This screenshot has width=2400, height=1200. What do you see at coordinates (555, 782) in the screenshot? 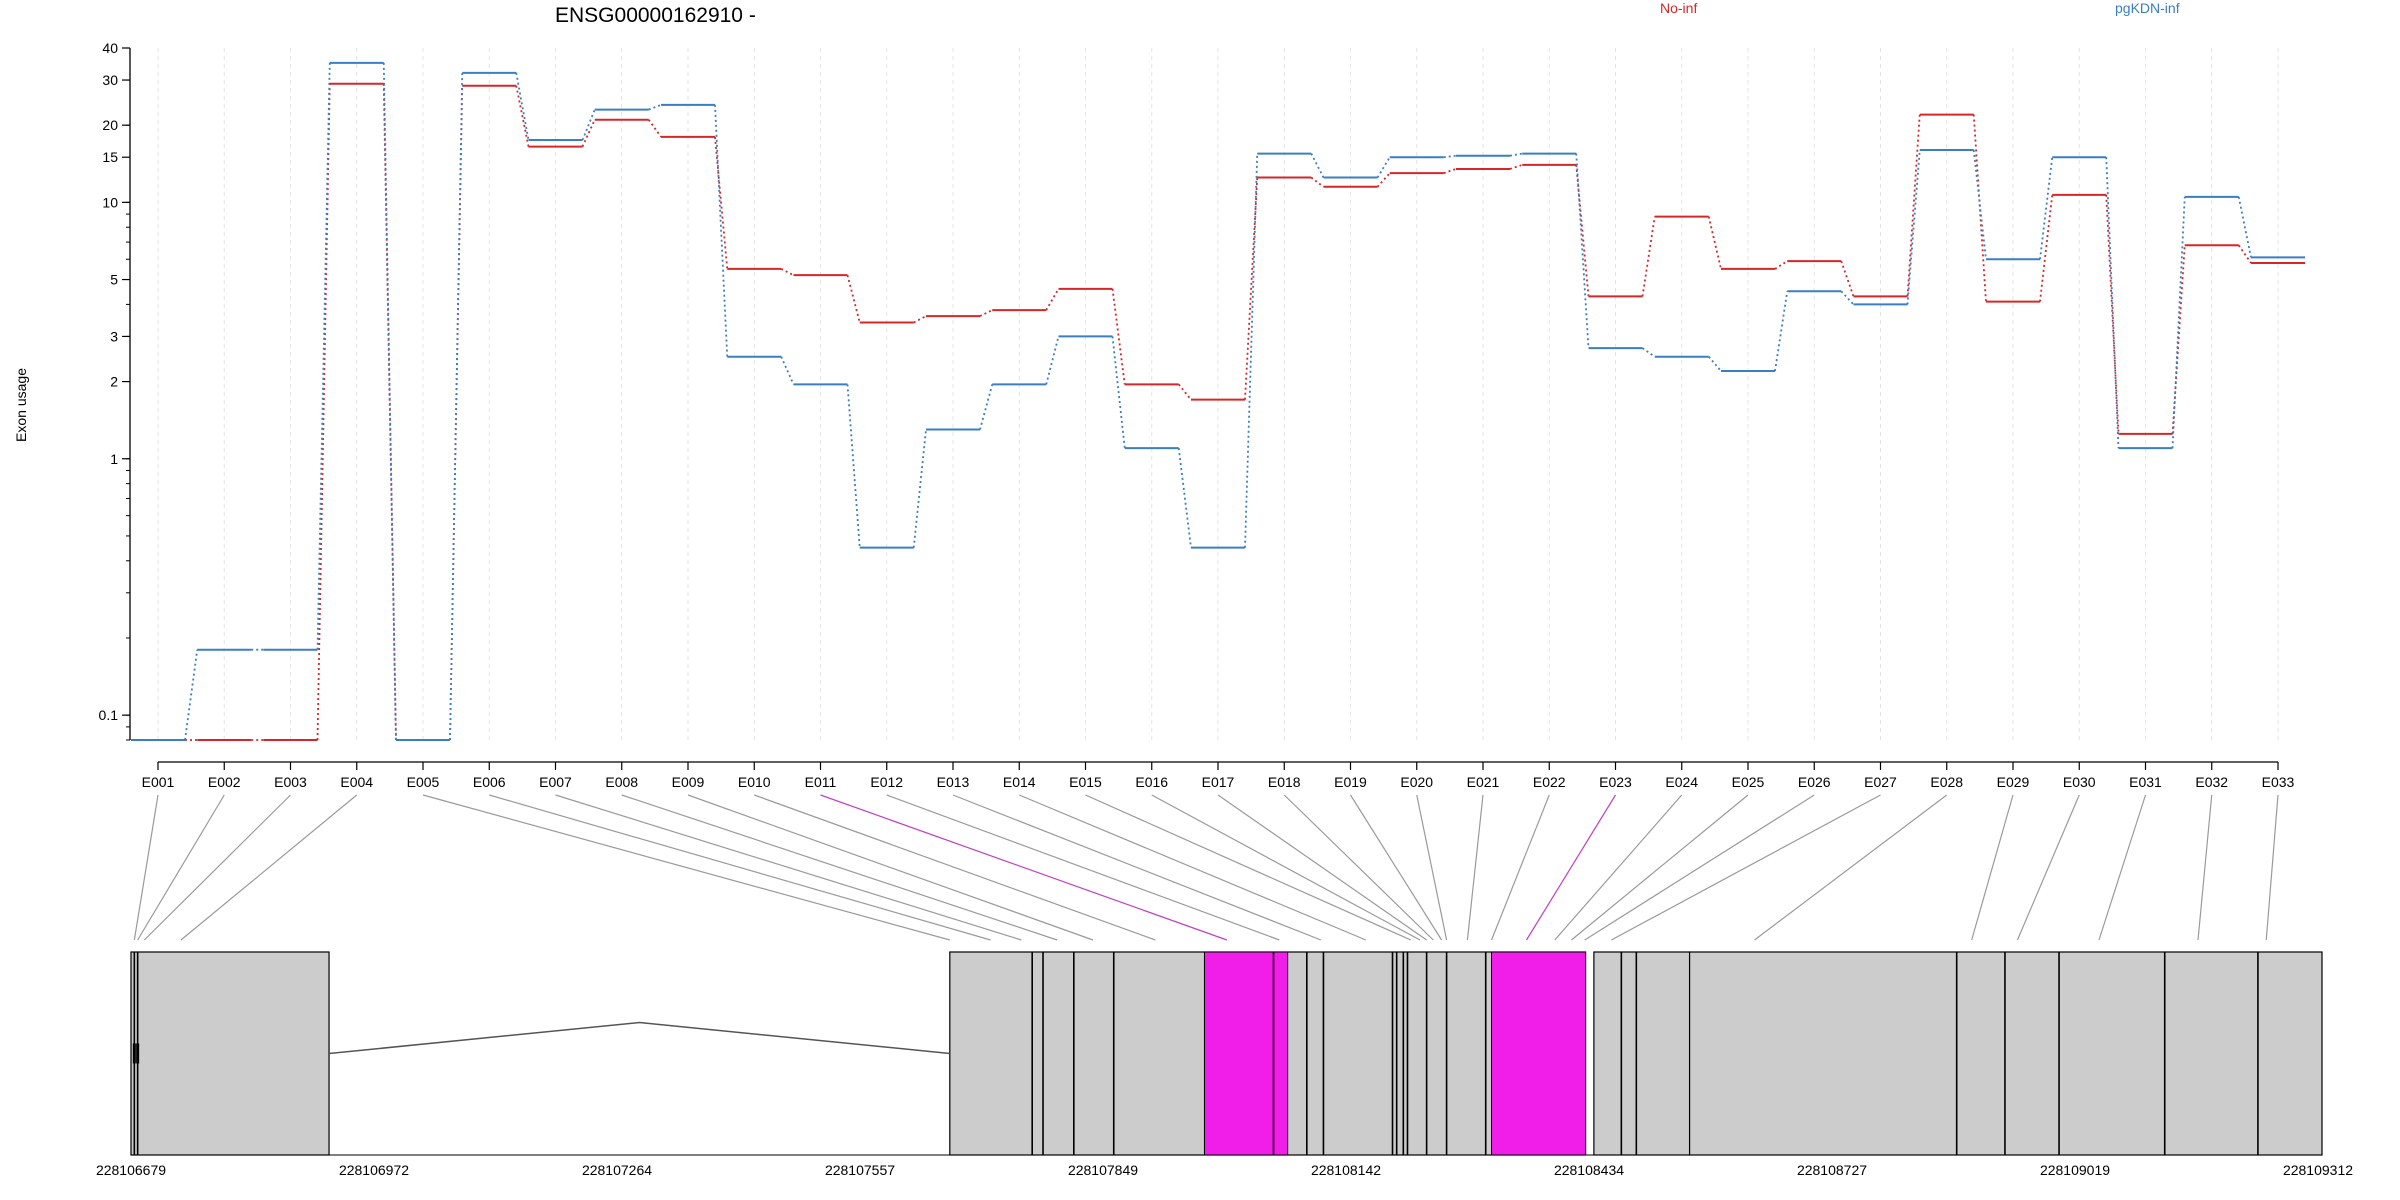
I see `x-tick-label-e007: E007` at bounding box center [555, 782].